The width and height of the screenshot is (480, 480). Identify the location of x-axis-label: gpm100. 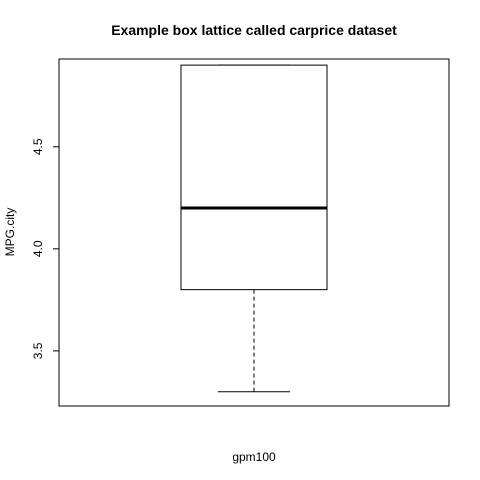
(254, 457).